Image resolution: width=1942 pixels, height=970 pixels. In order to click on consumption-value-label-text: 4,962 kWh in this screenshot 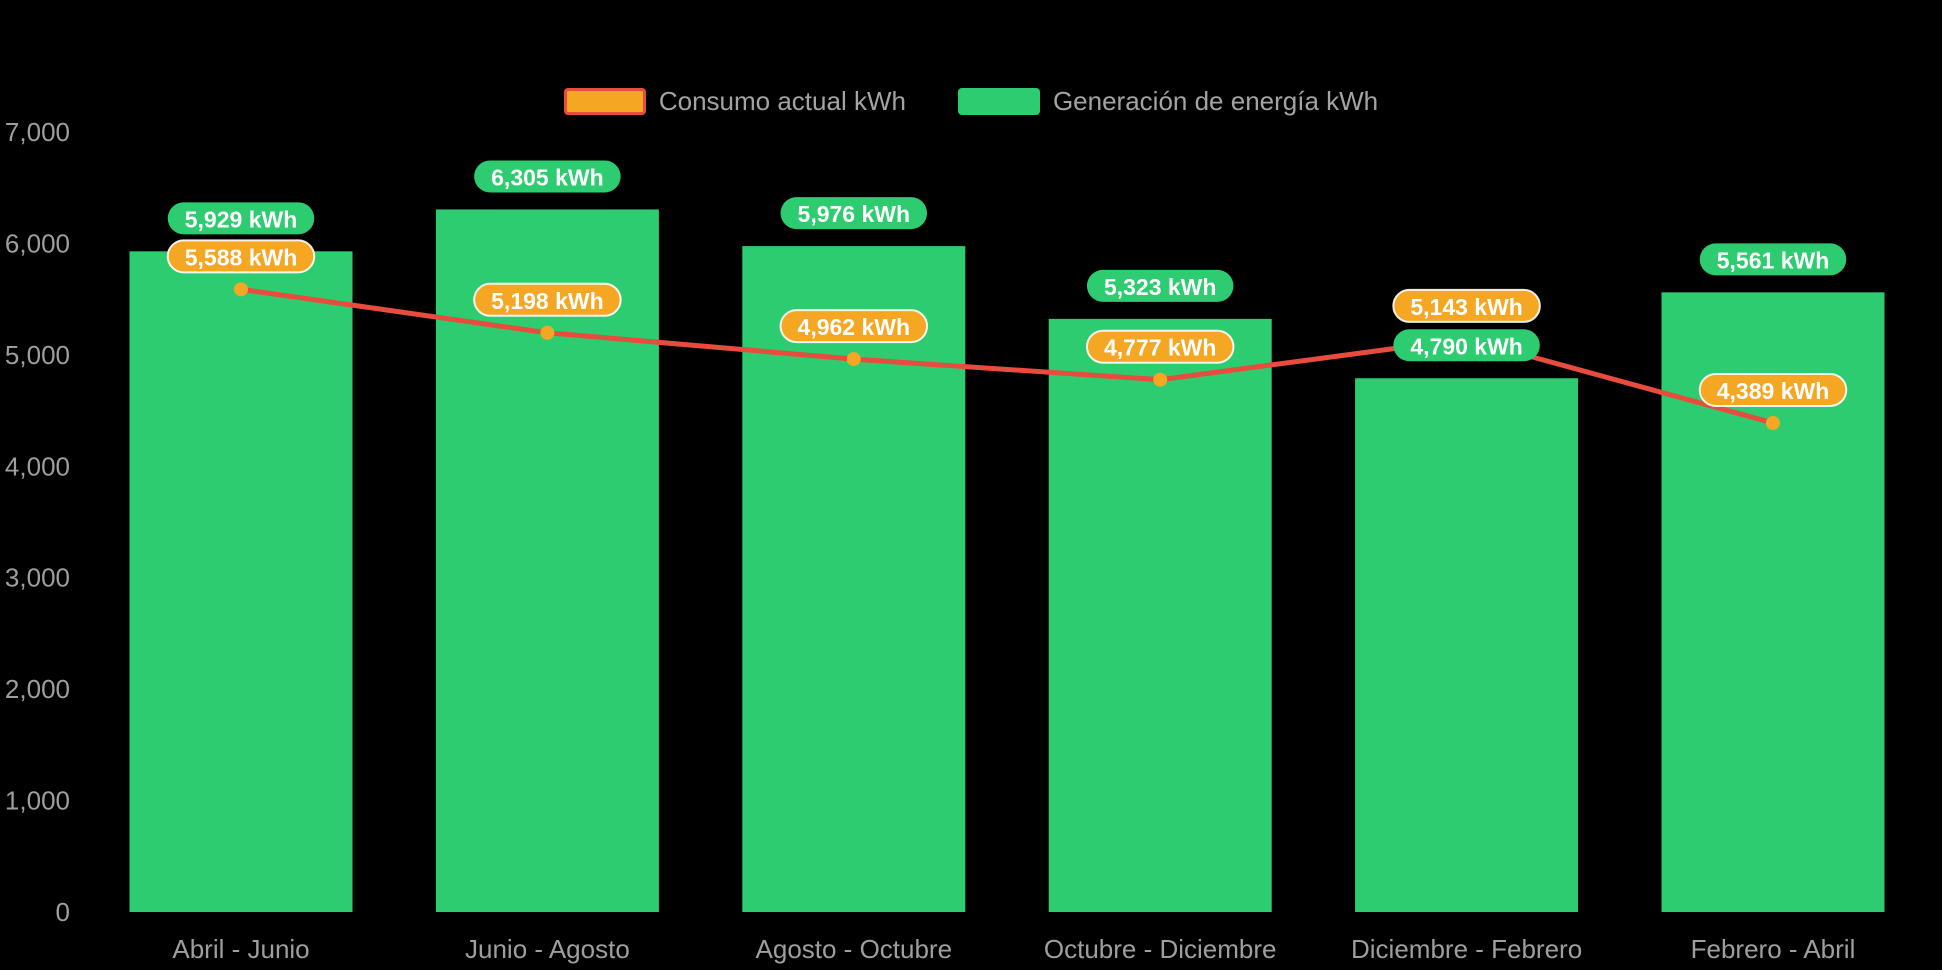, I will do `click(854, 327)`.